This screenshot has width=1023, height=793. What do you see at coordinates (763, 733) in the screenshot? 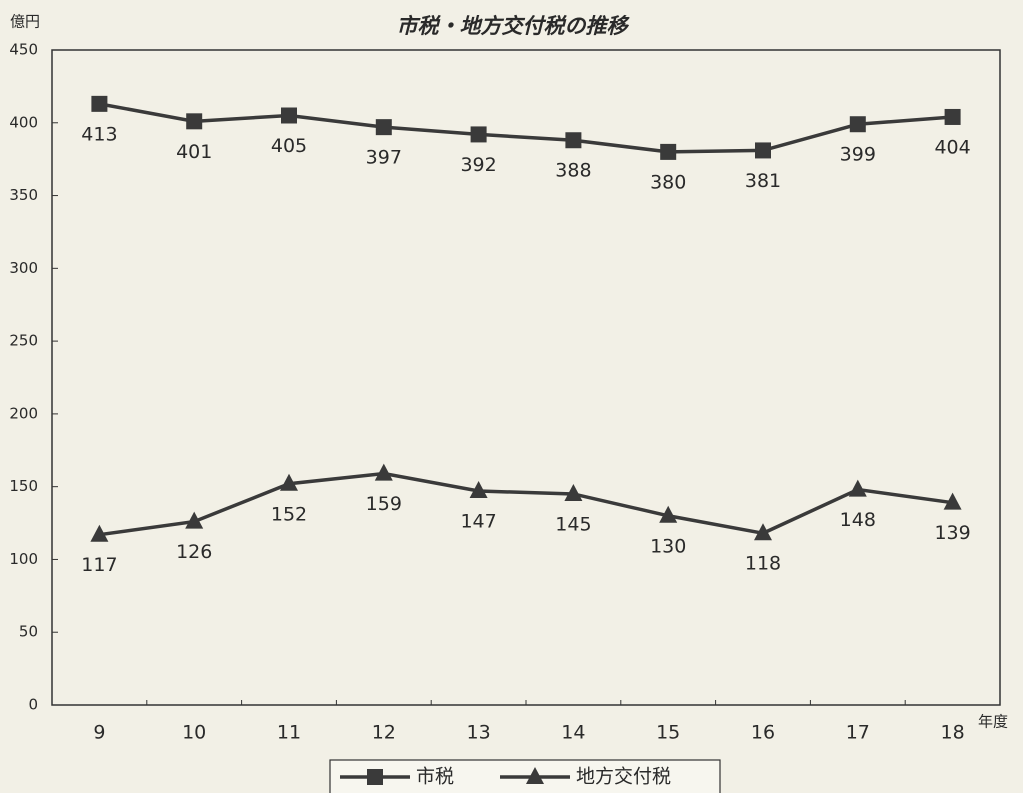
I see `x-tick-label: 16` at bounding box center [763, 733].